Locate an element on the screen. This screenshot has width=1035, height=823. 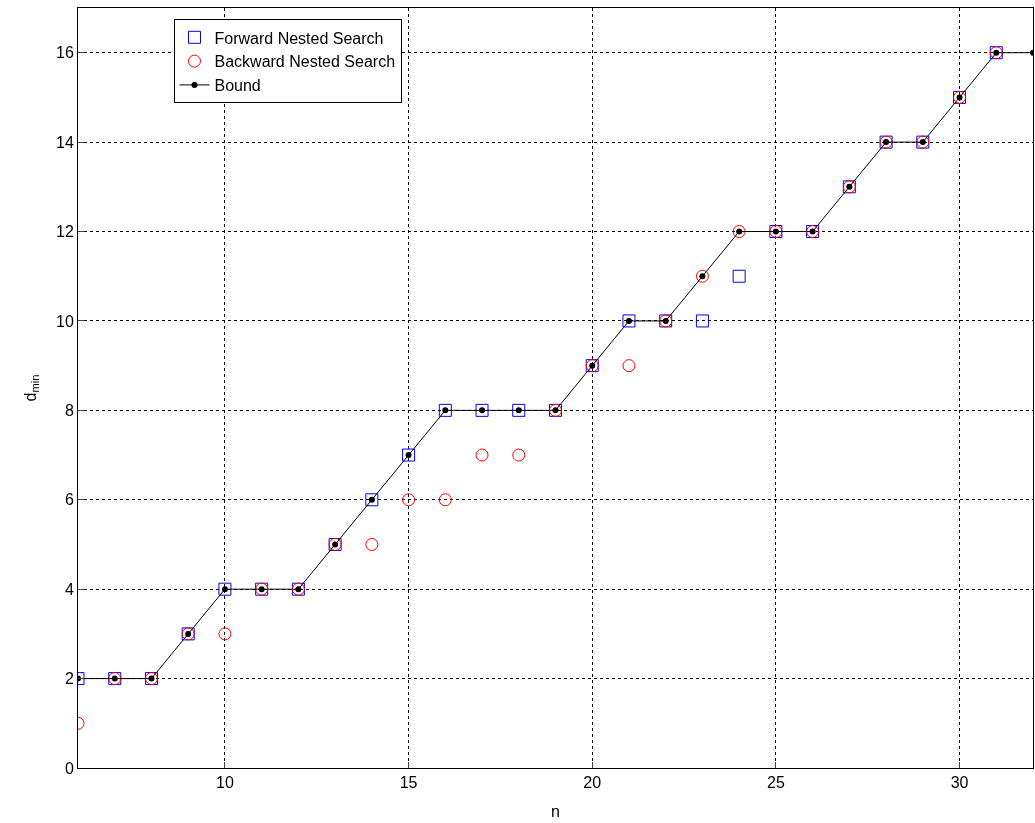
x-axis-title: n is located at coordinates (555, 811).